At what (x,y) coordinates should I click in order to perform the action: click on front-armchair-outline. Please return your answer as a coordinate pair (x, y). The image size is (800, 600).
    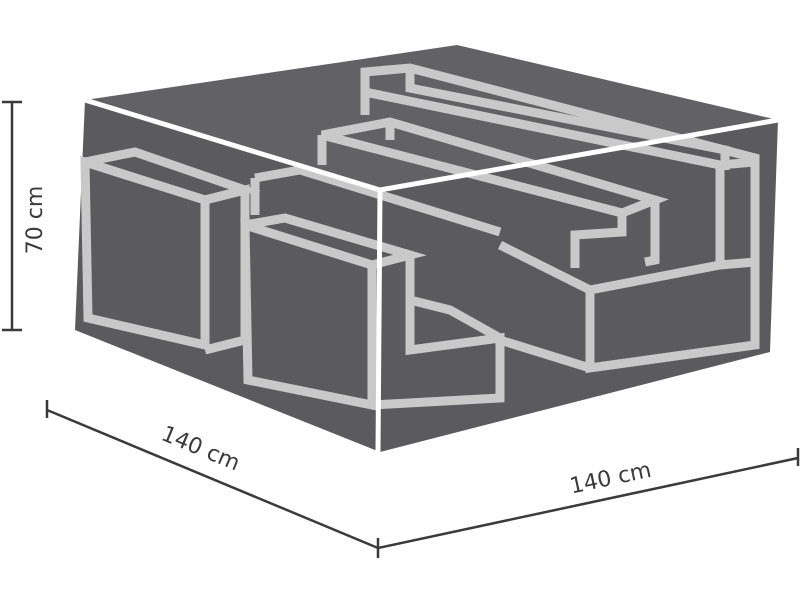
    Looking at the image, I should click on (372, 288).